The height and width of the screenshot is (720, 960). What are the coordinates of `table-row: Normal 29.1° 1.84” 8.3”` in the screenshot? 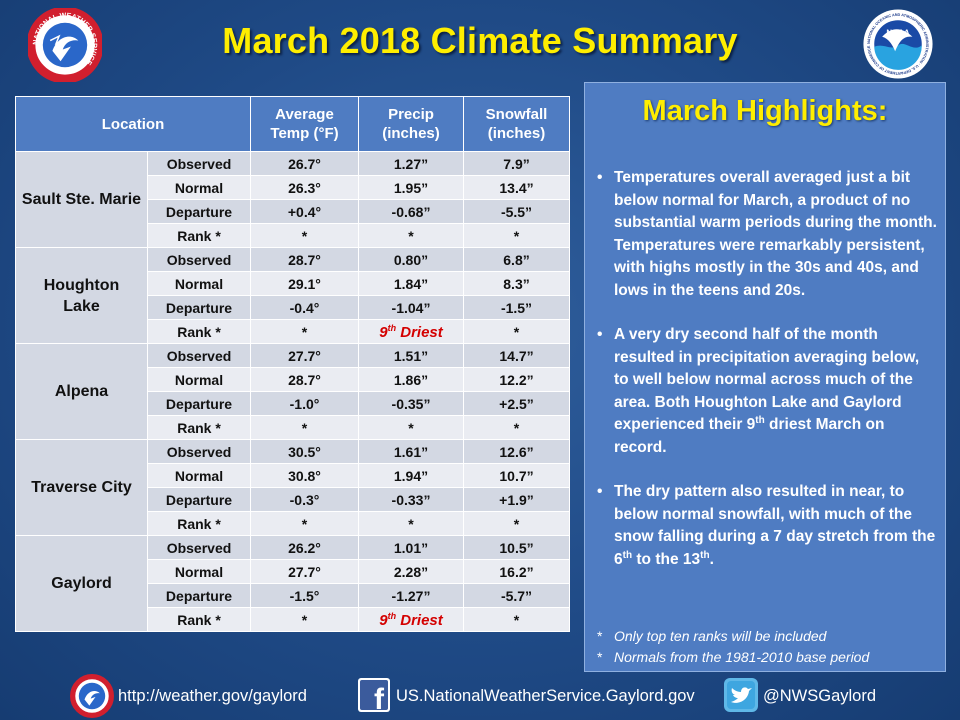 It's located at (293, 283).